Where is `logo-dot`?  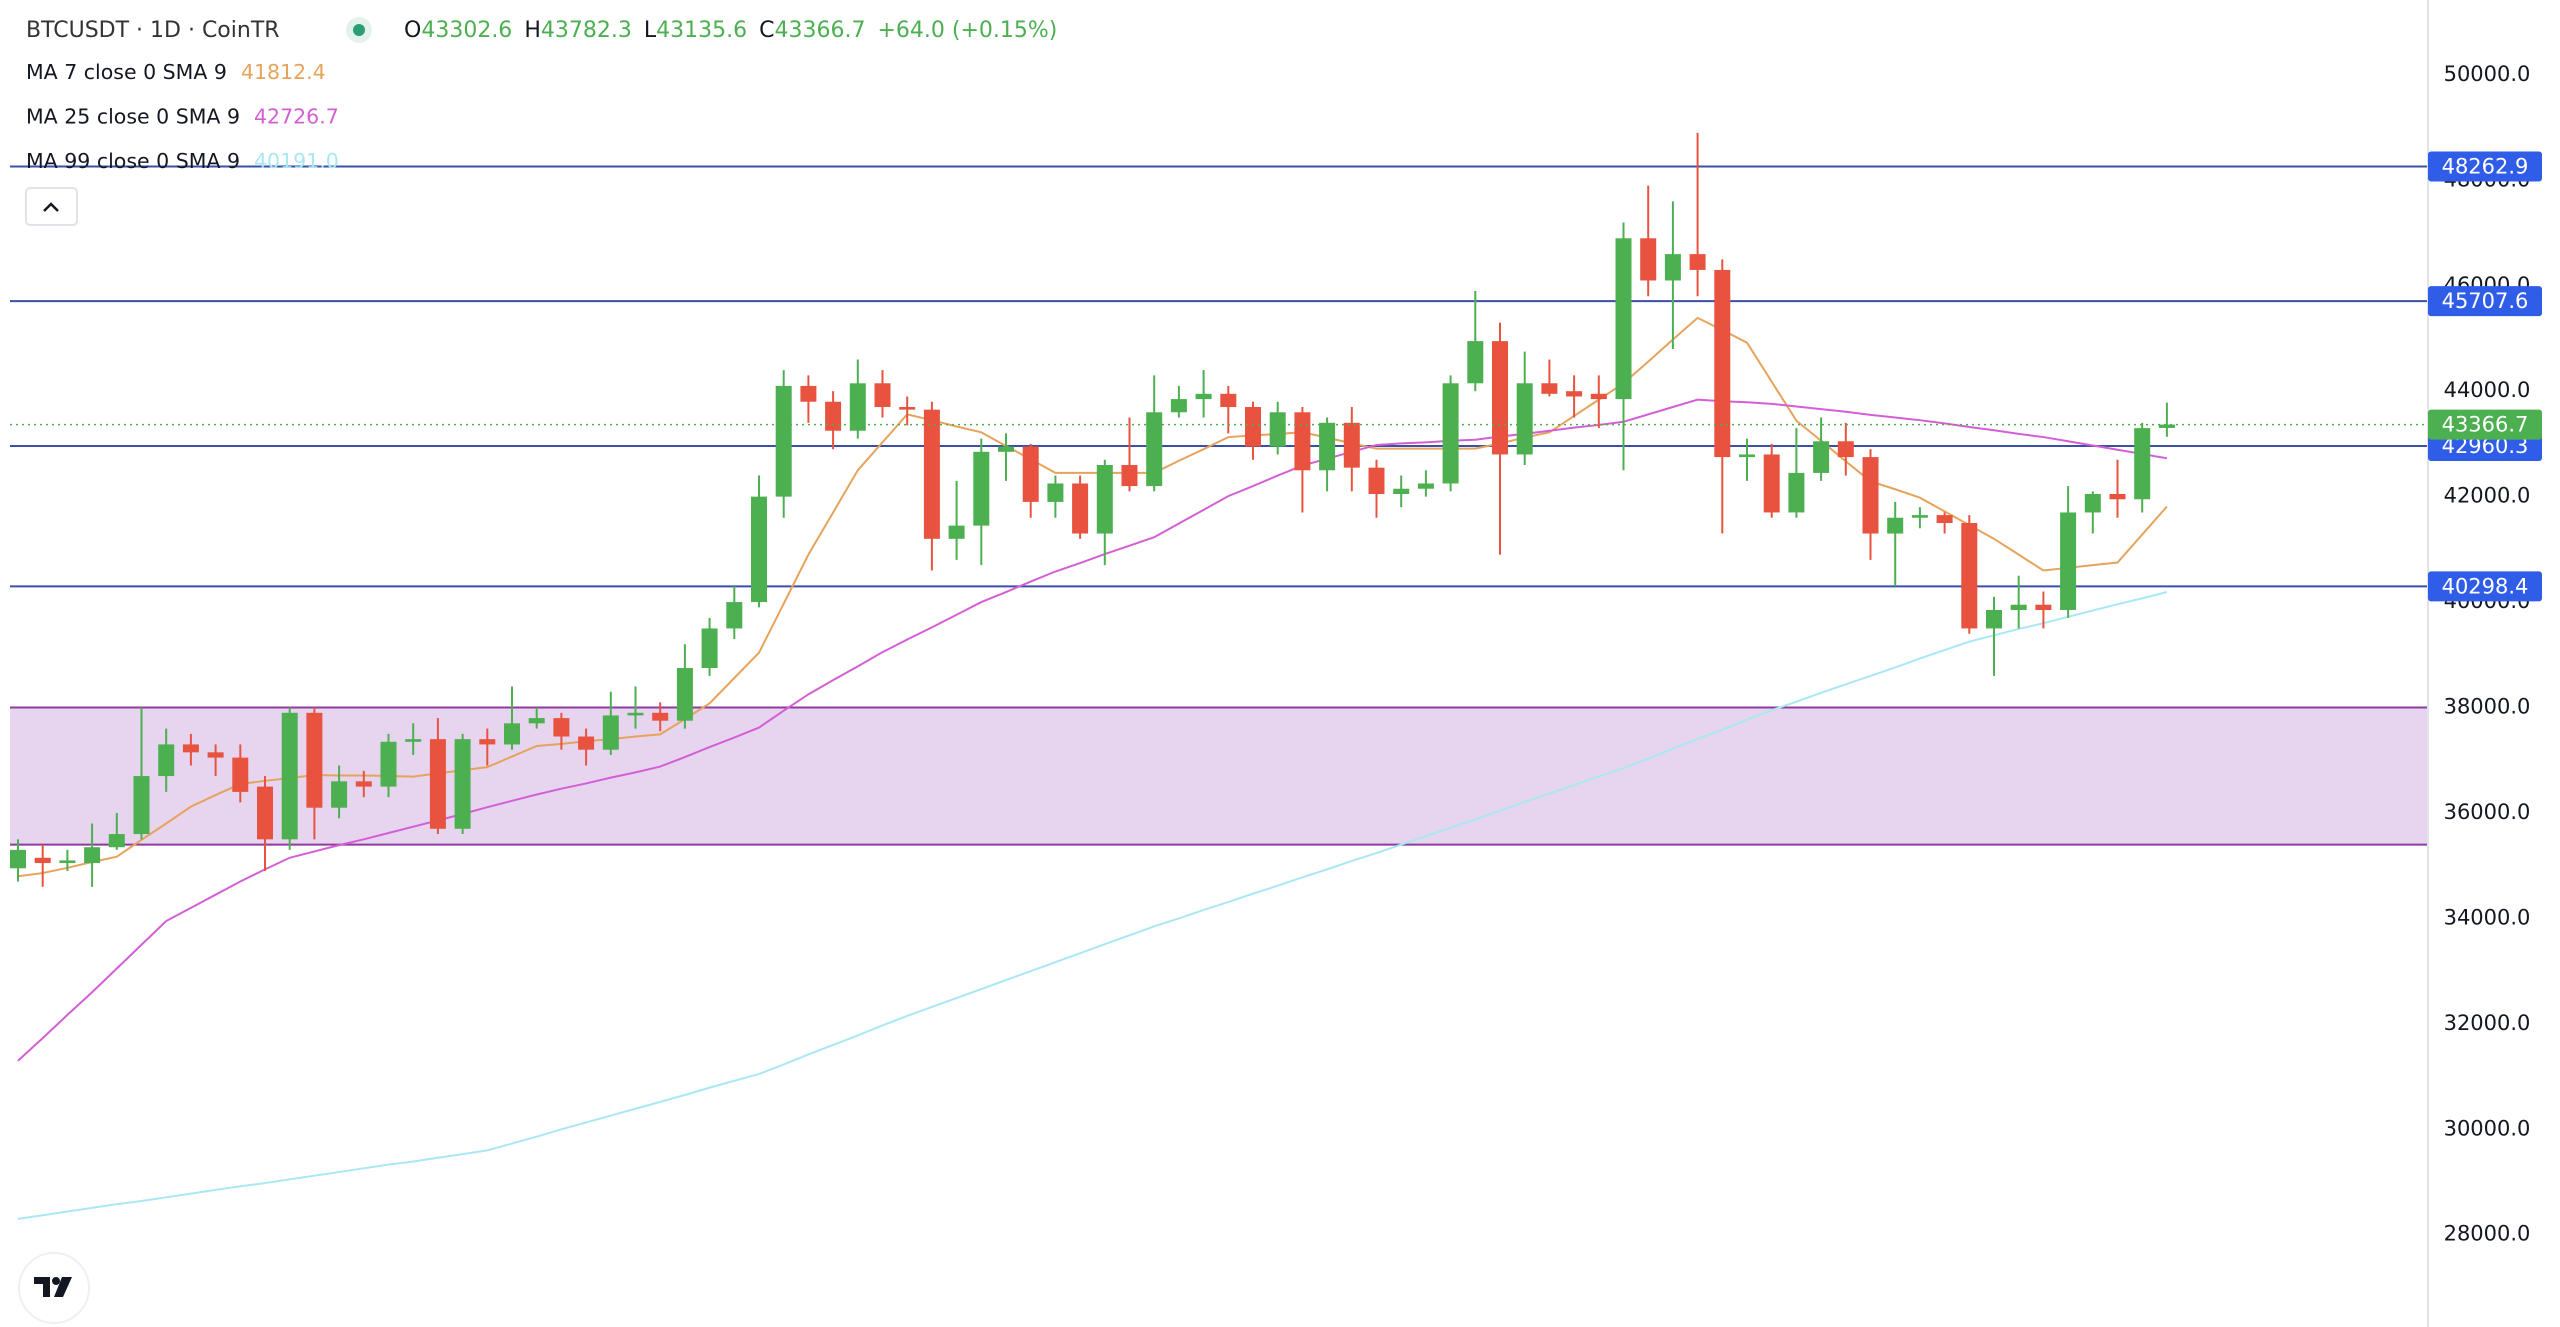 logo-dot is located at coordinates (56, 1281).